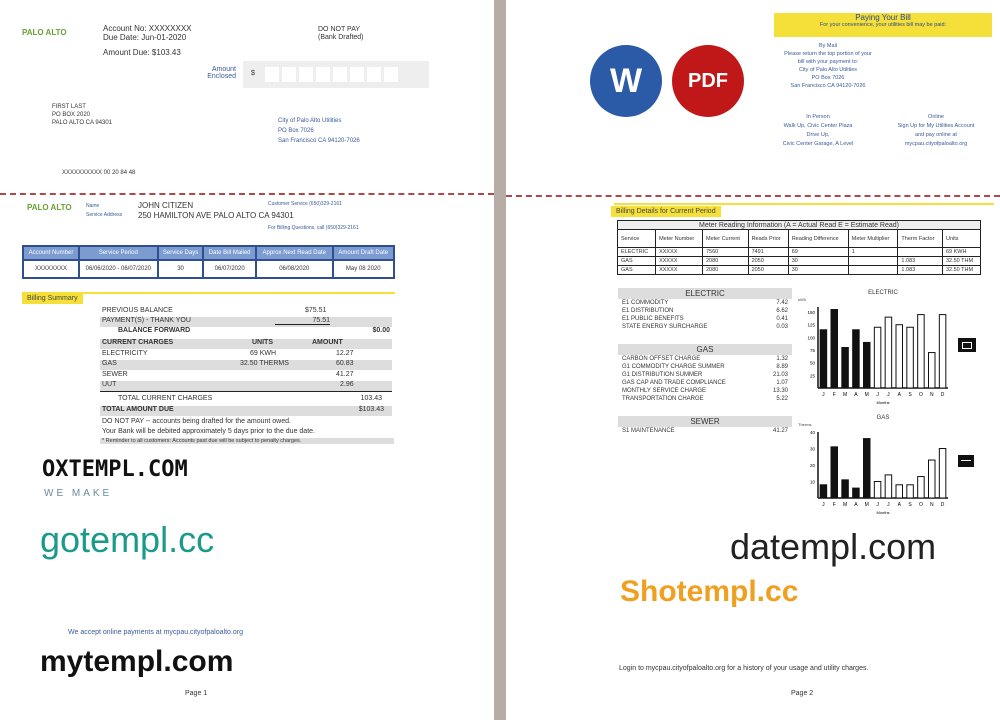  What do you see at coordinates (705, 327) in the screenshot?
I see `charge-line: STATE ENERGY SURCHARGE 0.03` at bounding box center [705, 327].